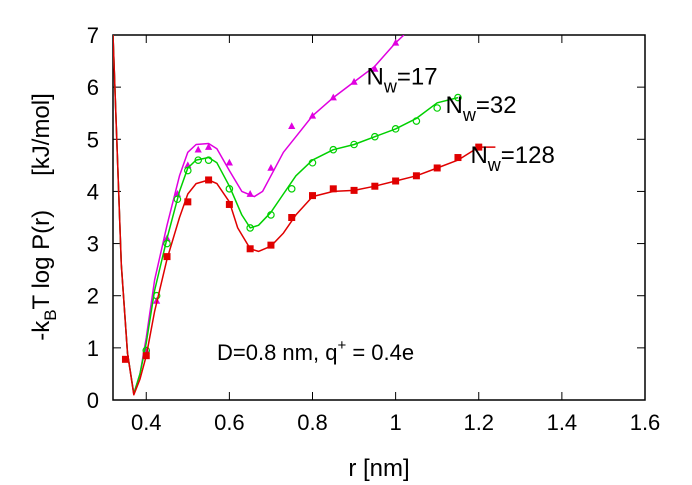 The width and height of the screenshot is (692, 485). I want to click on series-label: Nw=17, so click(402, 80).